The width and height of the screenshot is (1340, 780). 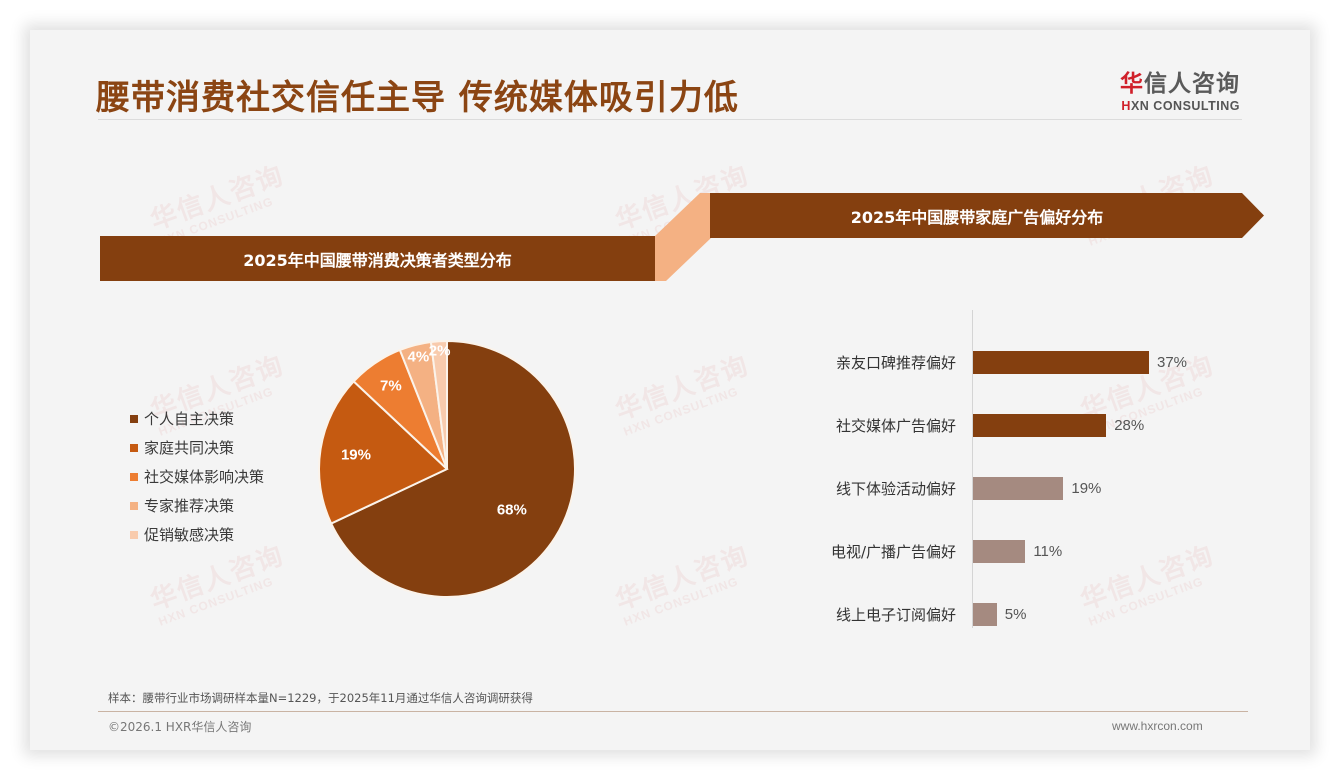 I want to click on pie-data-label: 7%, so click(x=391, y=386).